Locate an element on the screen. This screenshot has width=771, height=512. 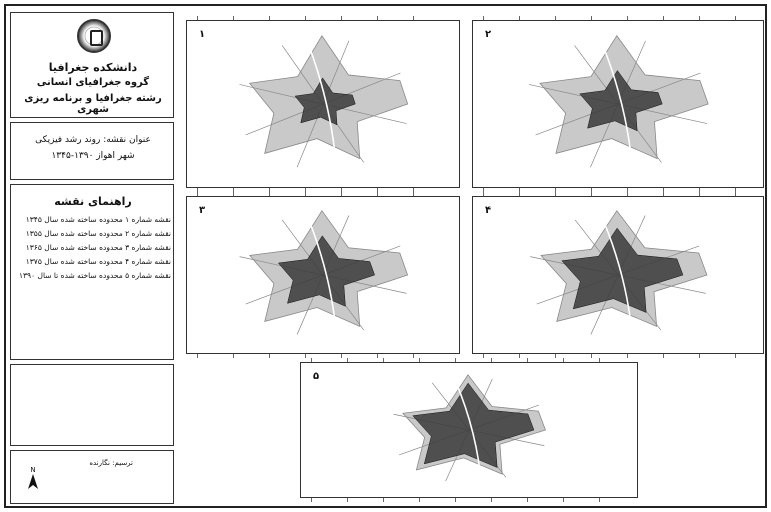
map-number: ۳ is located at coordinates (202, 210).